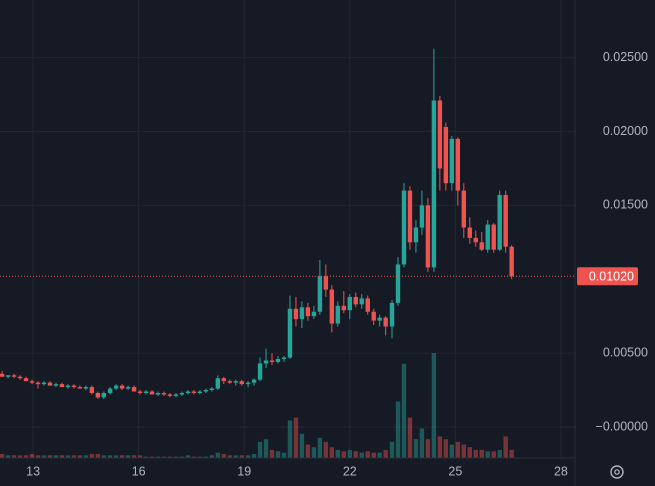 The width and height of the screenshot is (655, 486). I want to click on last-price-badge, so click(607, 276).